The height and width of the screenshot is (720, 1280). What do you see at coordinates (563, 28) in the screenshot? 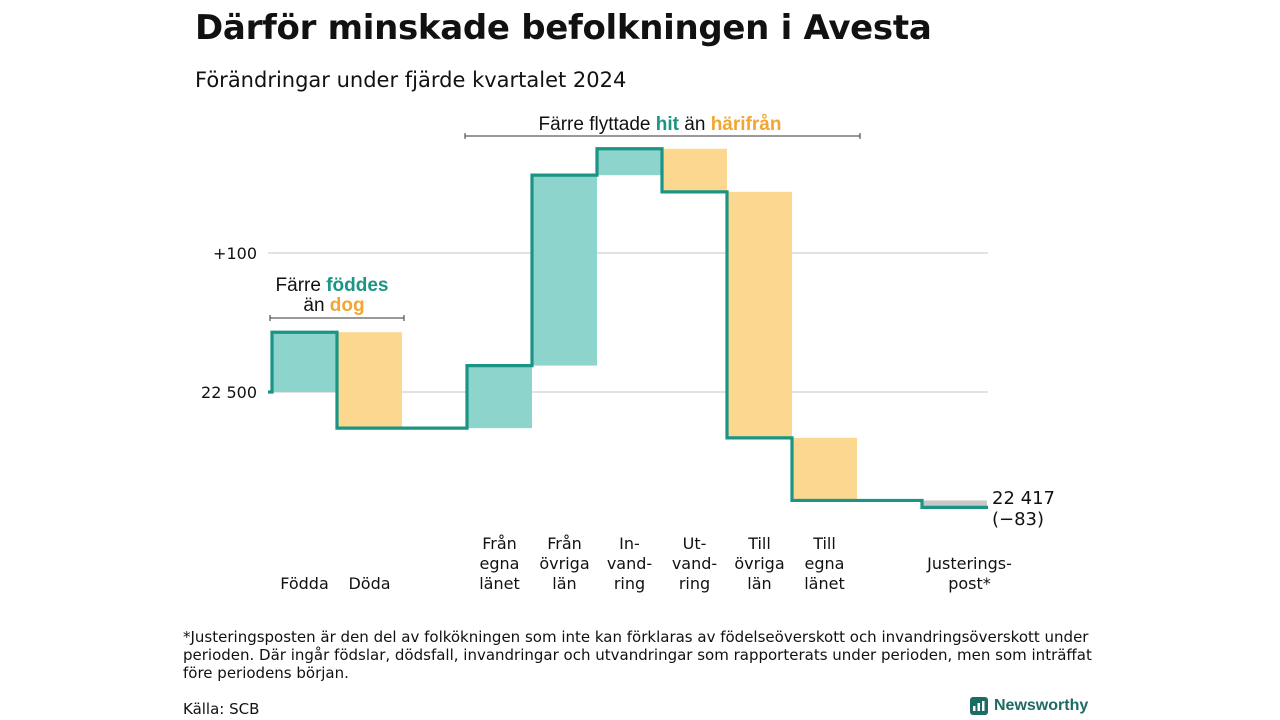
I see `chart-title: Därför minskade befolkningen i Avesta` at bounding box center [563, 28].